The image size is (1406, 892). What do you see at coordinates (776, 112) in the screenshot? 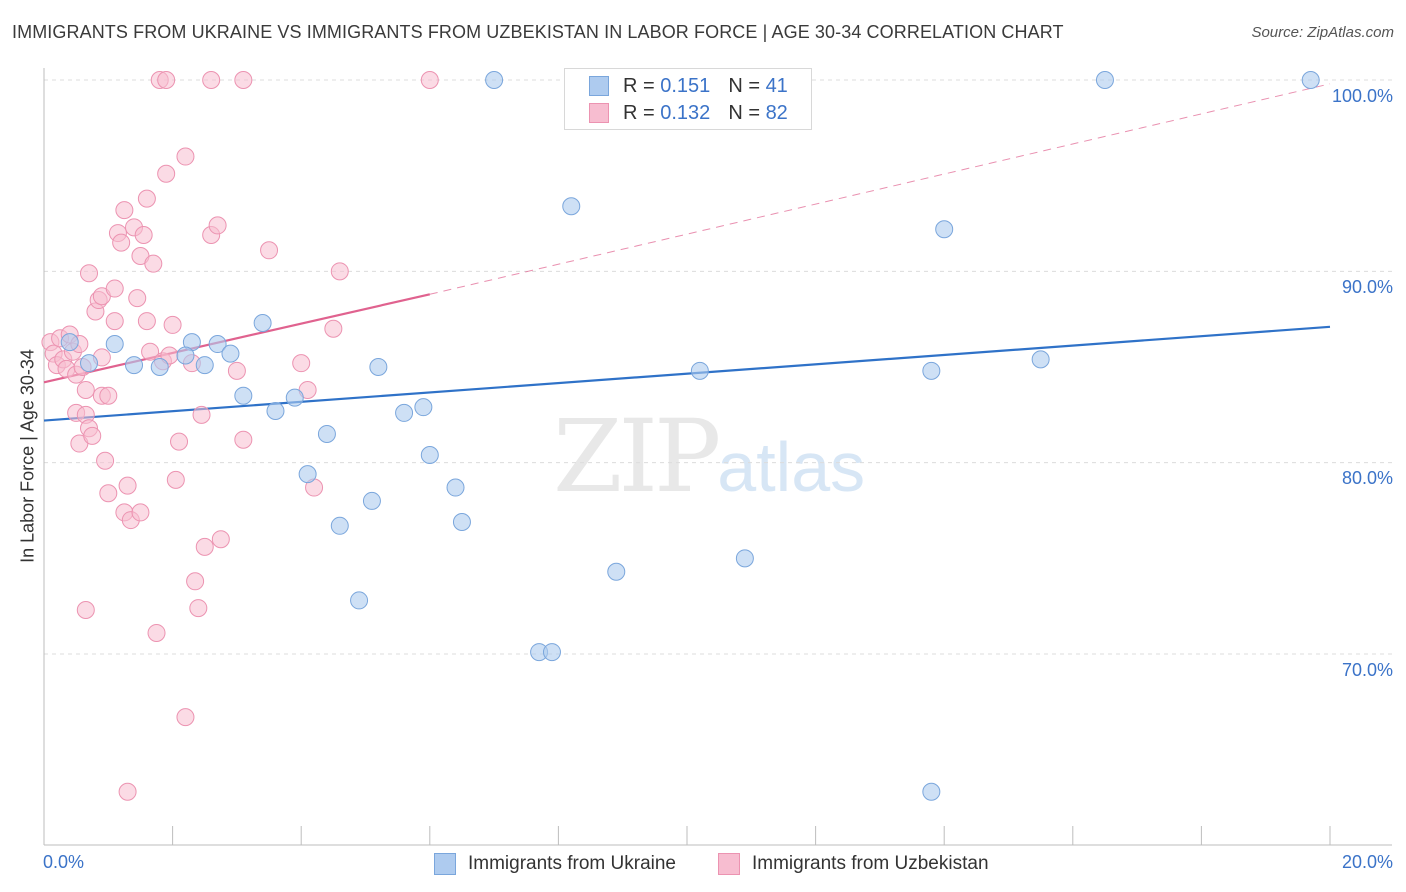
I see `n-value: 82` at bounding box center [776, 112].